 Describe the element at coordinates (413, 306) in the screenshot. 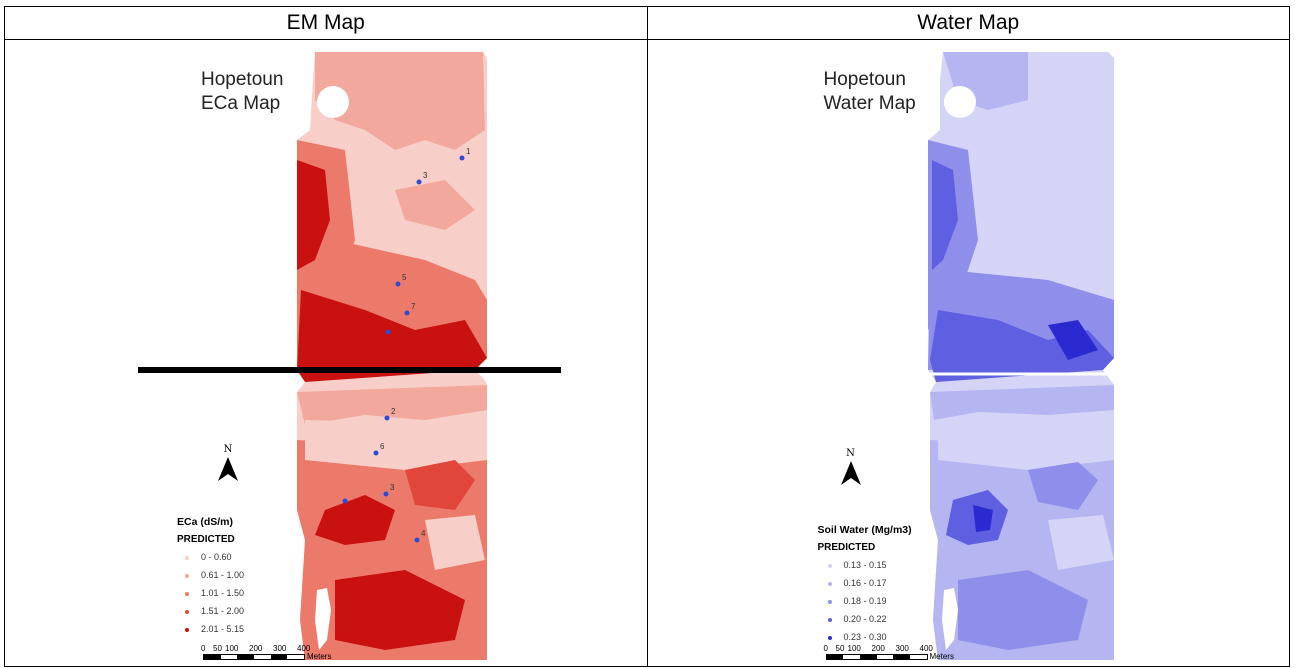

I see `sample-label: 7` at that location.